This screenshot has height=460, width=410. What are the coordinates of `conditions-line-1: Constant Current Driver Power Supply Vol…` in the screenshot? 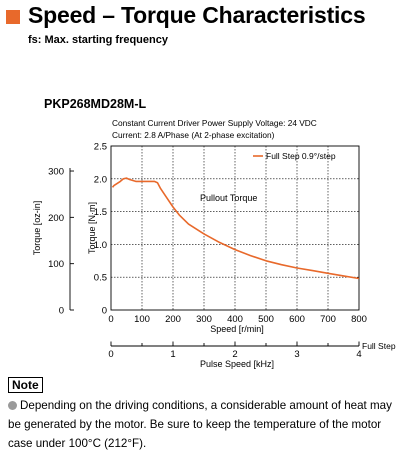 It's located at (214, 123).